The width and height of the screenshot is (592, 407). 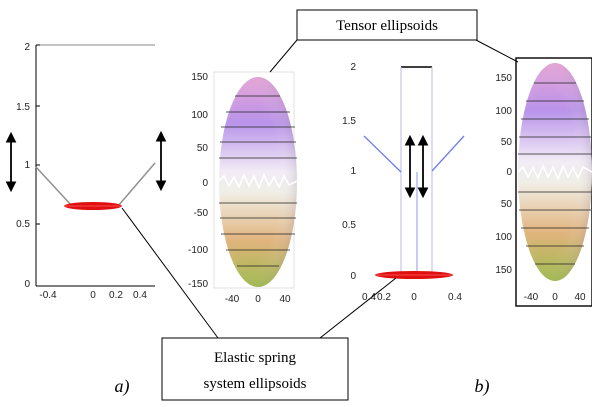 What do you see at coordinates (93, 295) in the screenshot?
I see `plot-a-xtick: 0` at bounding box center [93, 295].